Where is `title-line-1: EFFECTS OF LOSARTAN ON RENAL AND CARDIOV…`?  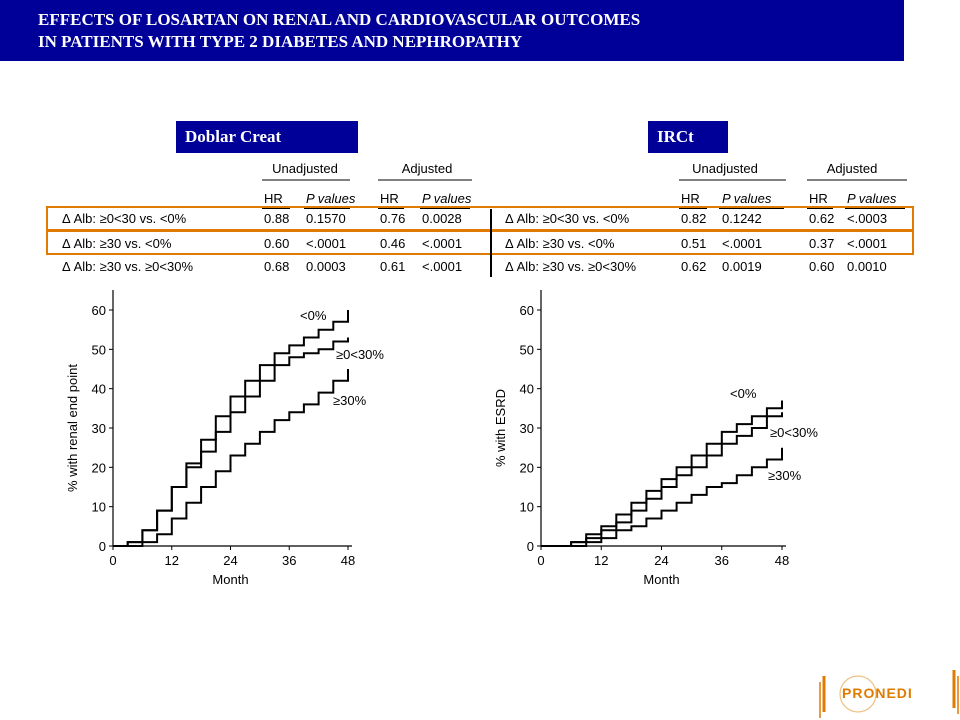 title-line-1: EFFECTS OF LOSARTAN ON RENAL AND CARDIOV… is located at coordinates (339, 19).